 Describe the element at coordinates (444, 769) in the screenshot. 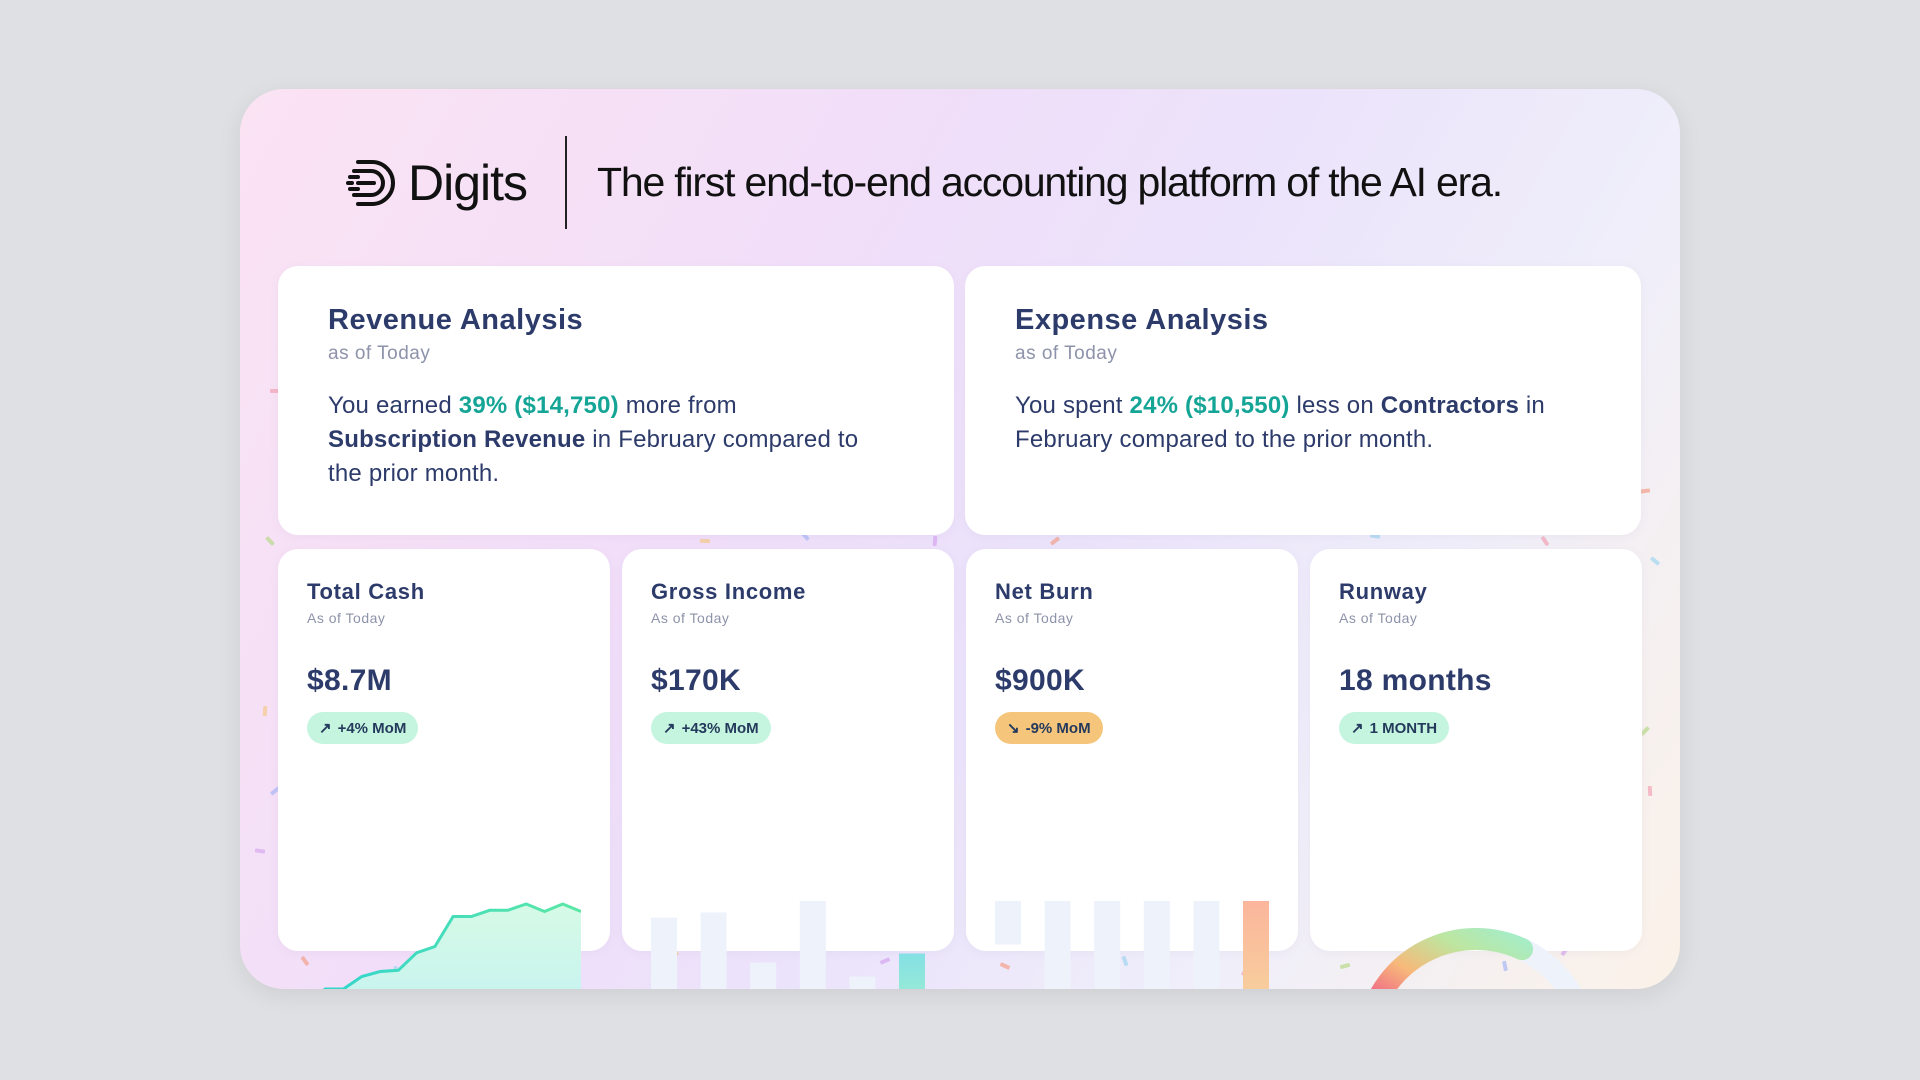

I see `metric-card-total-cash: Total Cash As of Today $8.7M ↗ +4% MoM` at that location.